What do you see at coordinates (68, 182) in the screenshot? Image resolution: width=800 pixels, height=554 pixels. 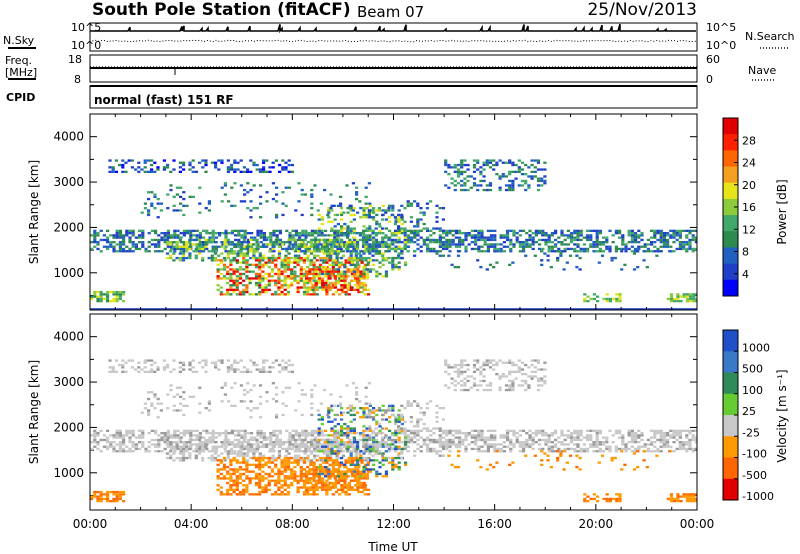 I see `y-tick-label: 3000` at bounding box center [68, 182].